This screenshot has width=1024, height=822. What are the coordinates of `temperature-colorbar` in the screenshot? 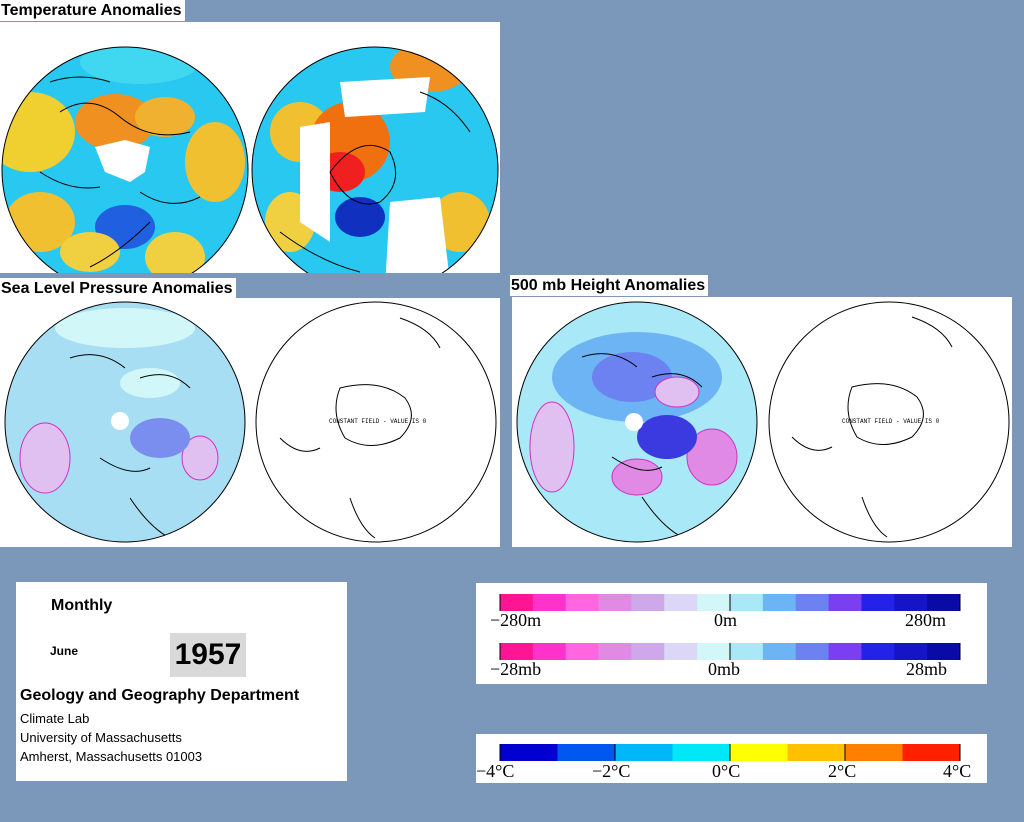 It's located at (730, 752).